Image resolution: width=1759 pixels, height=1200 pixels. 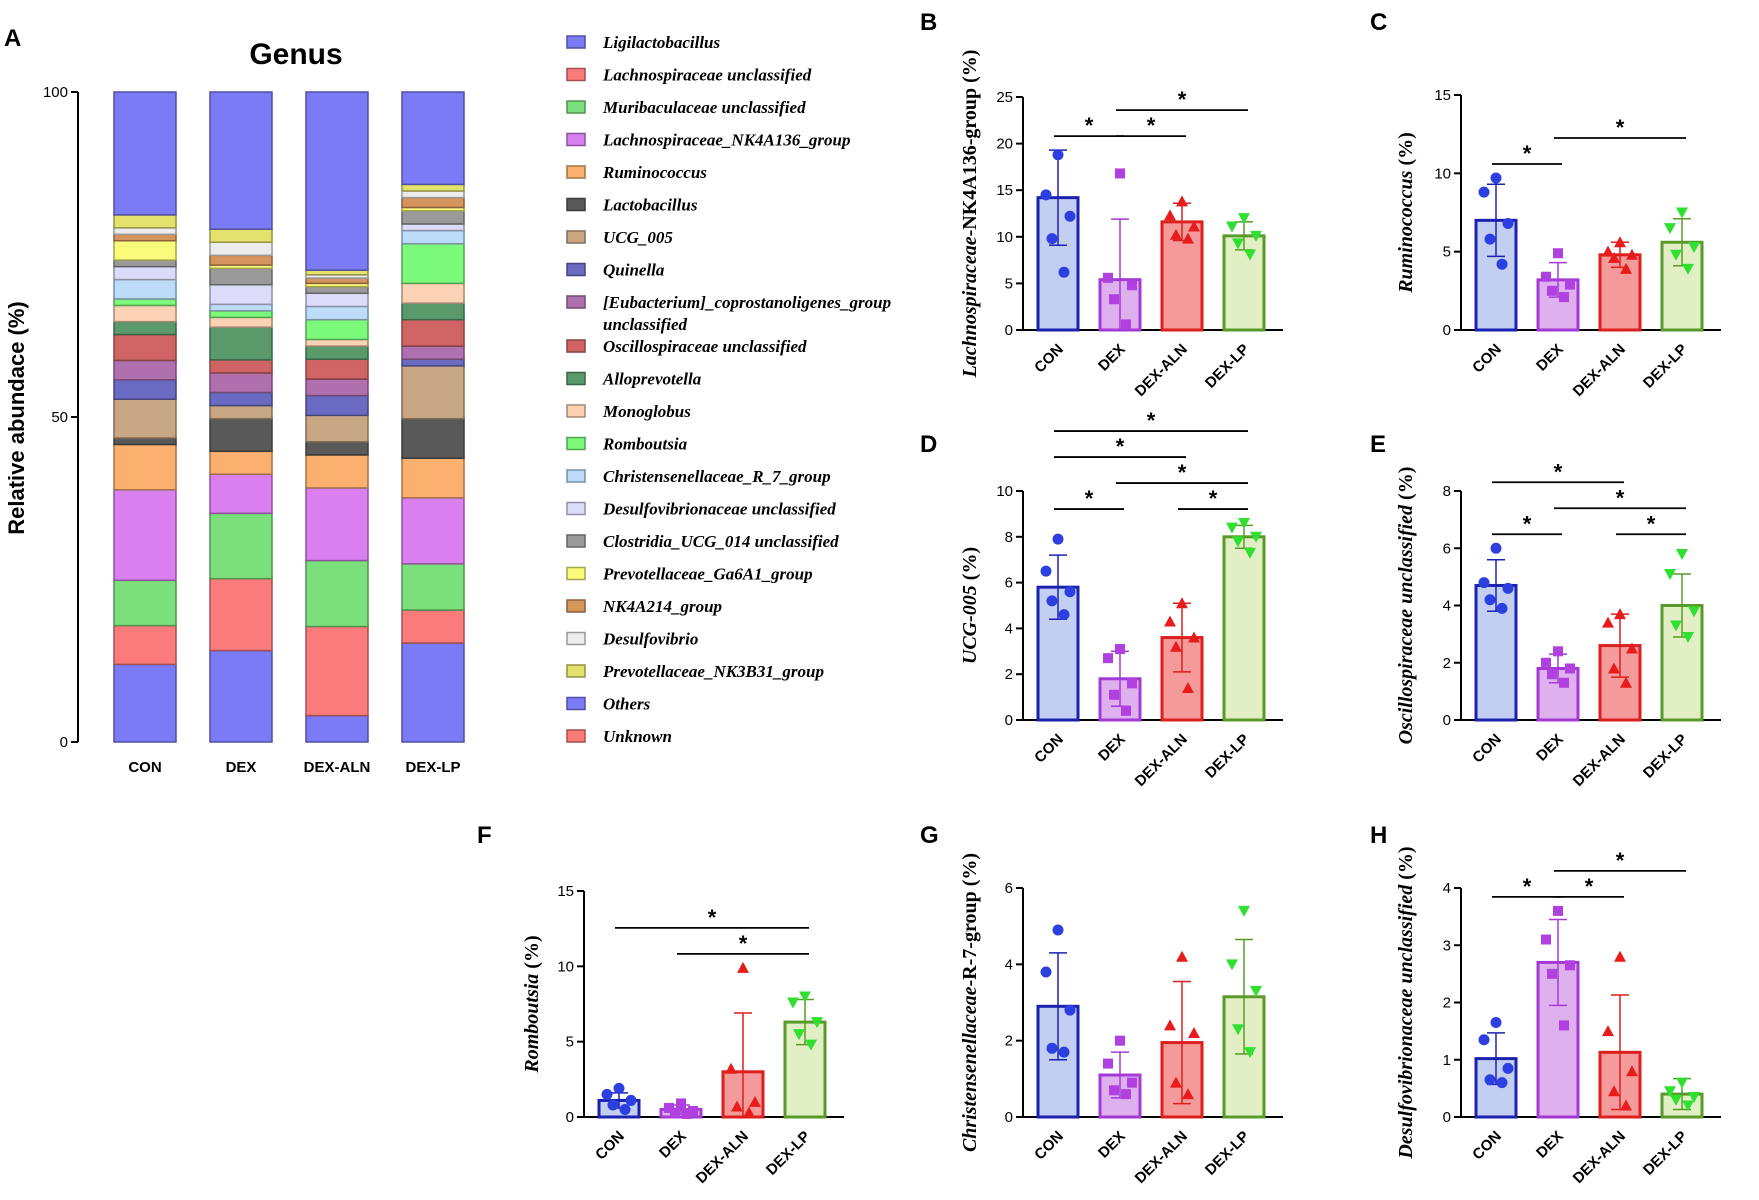 What do you see at coordinates (1009, 628) in the screenshot?
I see `y-tick-label: 4` at bounding box center [1009, 628].